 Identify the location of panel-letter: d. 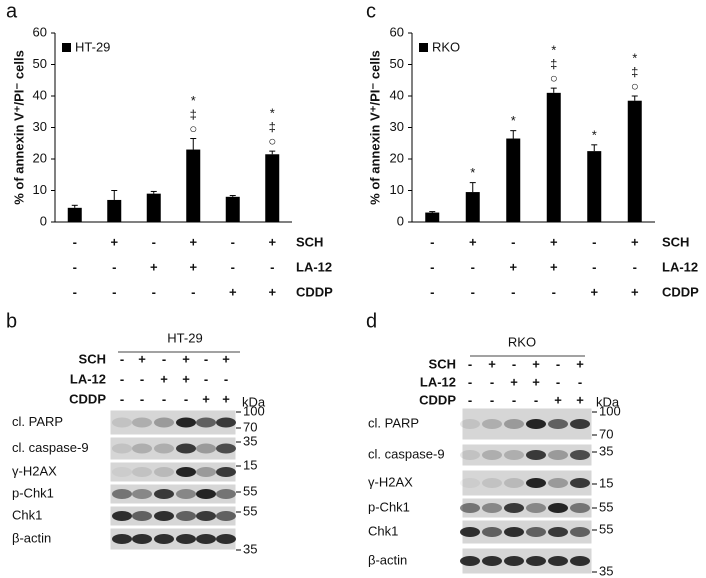
(371, 321).